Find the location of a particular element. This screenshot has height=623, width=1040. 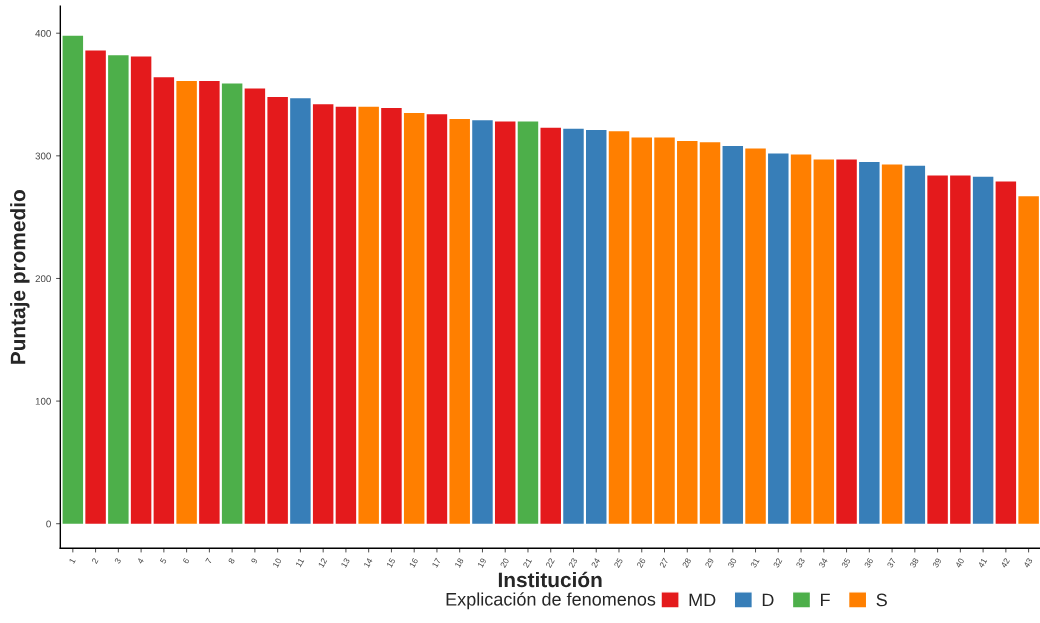

x-tick-label: 31 is located at coordinates (755, 563).